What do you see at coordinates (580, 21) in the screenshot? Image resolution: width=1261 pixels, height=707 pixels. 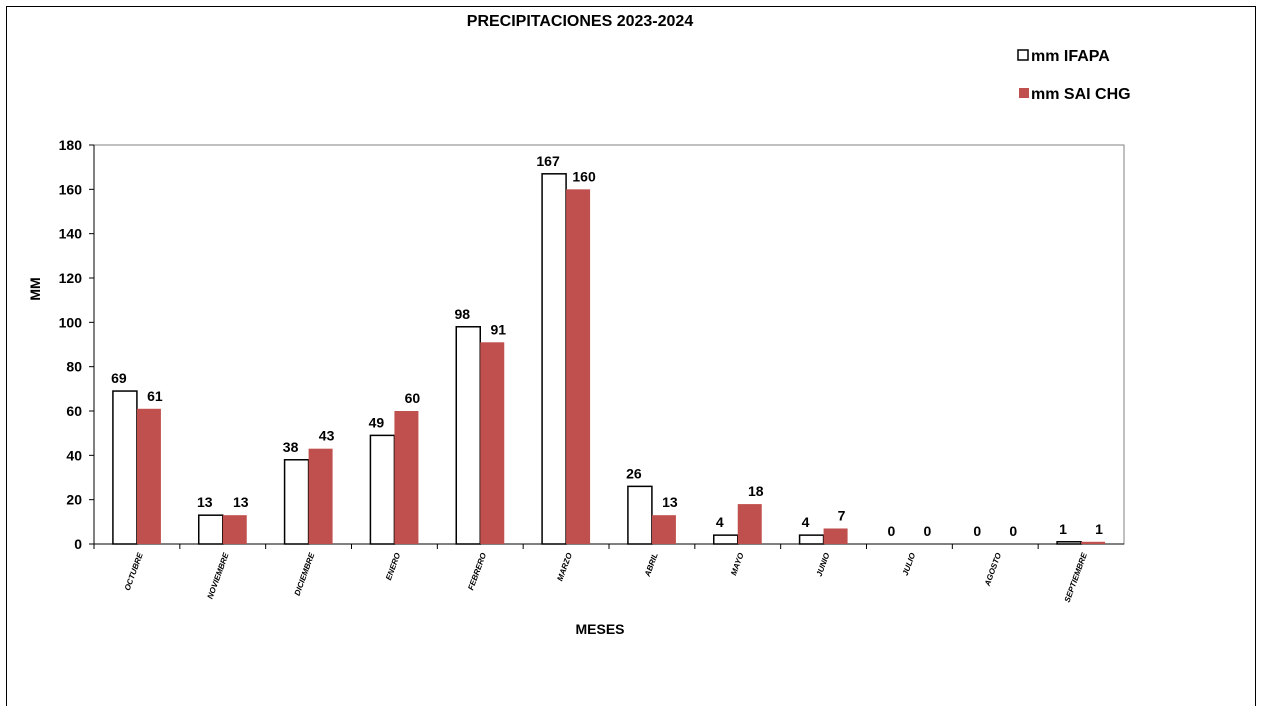 I see `chart-title: PRECIPITACIONES 2023-2024` at bounding box center [580, 21].